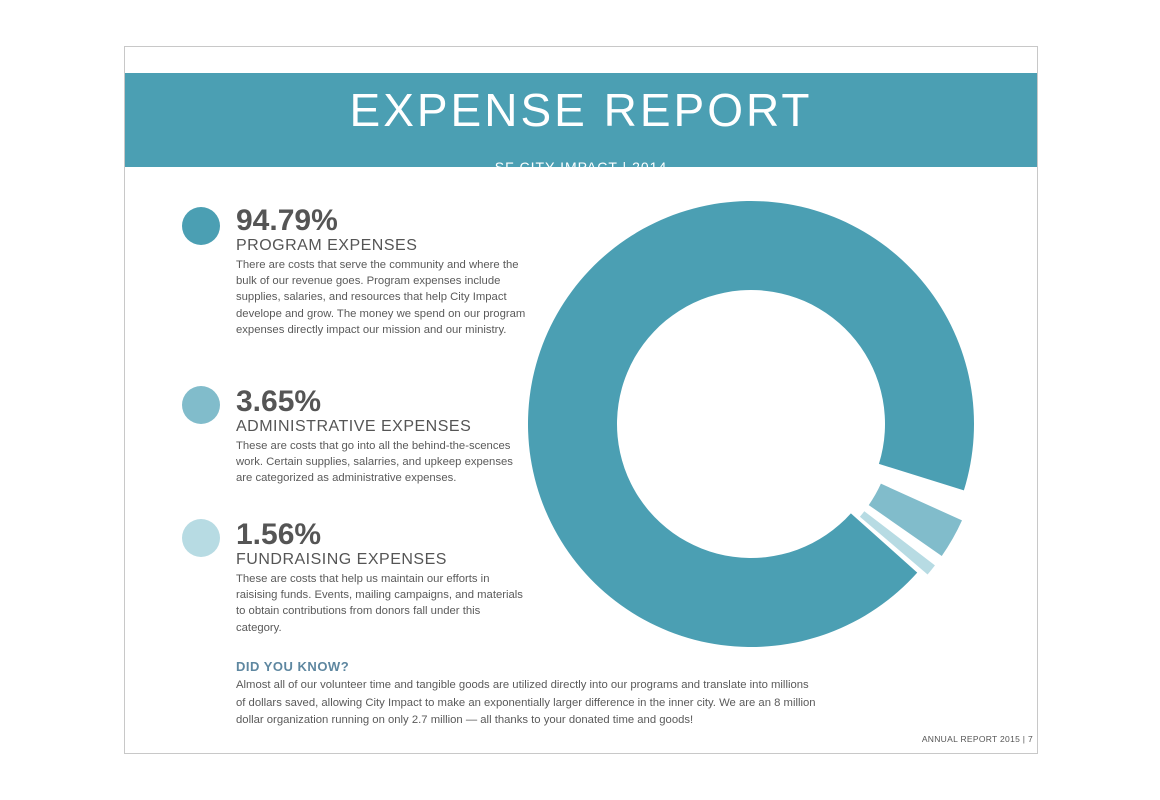 Image resolution: width=1160 pixels, height=800 pixels. Describe the element at coordinates (327, 245) in the screenshot. I see `category-program: PROGRAM EXPENSES` at that location.